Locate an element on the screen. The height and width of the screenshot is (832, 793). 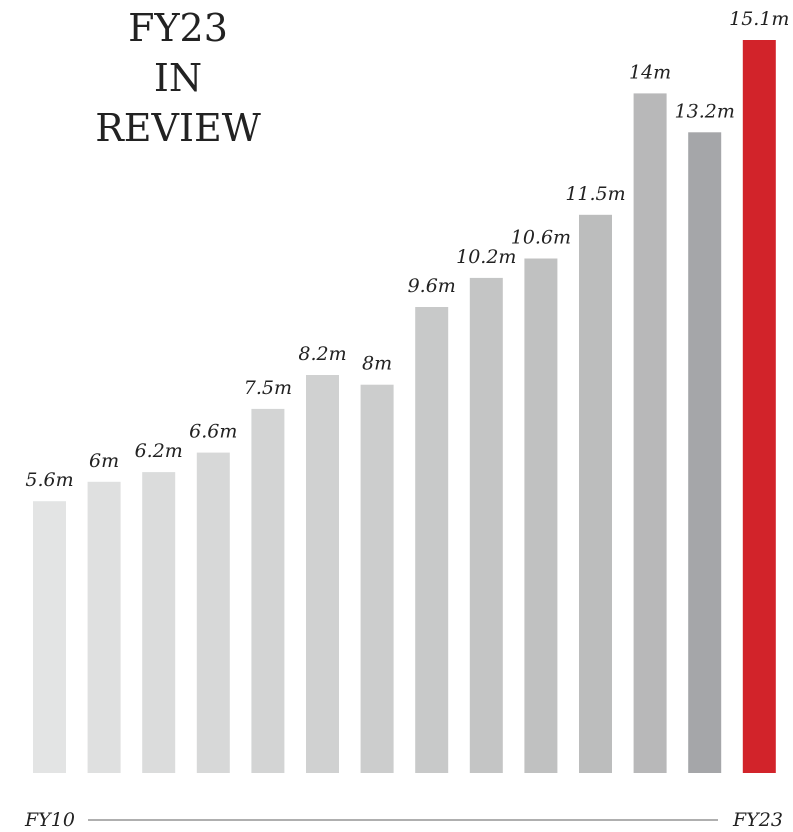
value-label-fy22: 13.2m is located at coordinates (705, 111).